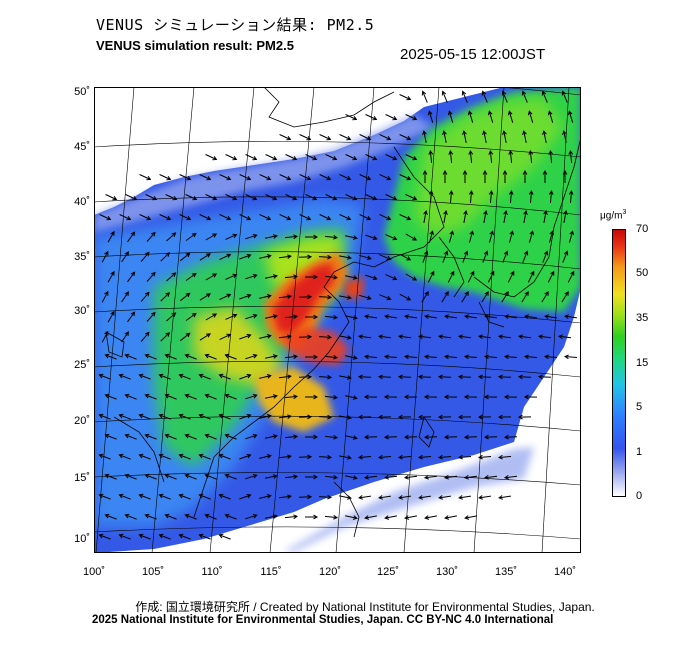 The height and width of the screenshot is (649, 700). What do you see at coordinates (82, 202) in the screenshot?
I see `lat-tick-40: 40˚` at bounding box center [82, 202].